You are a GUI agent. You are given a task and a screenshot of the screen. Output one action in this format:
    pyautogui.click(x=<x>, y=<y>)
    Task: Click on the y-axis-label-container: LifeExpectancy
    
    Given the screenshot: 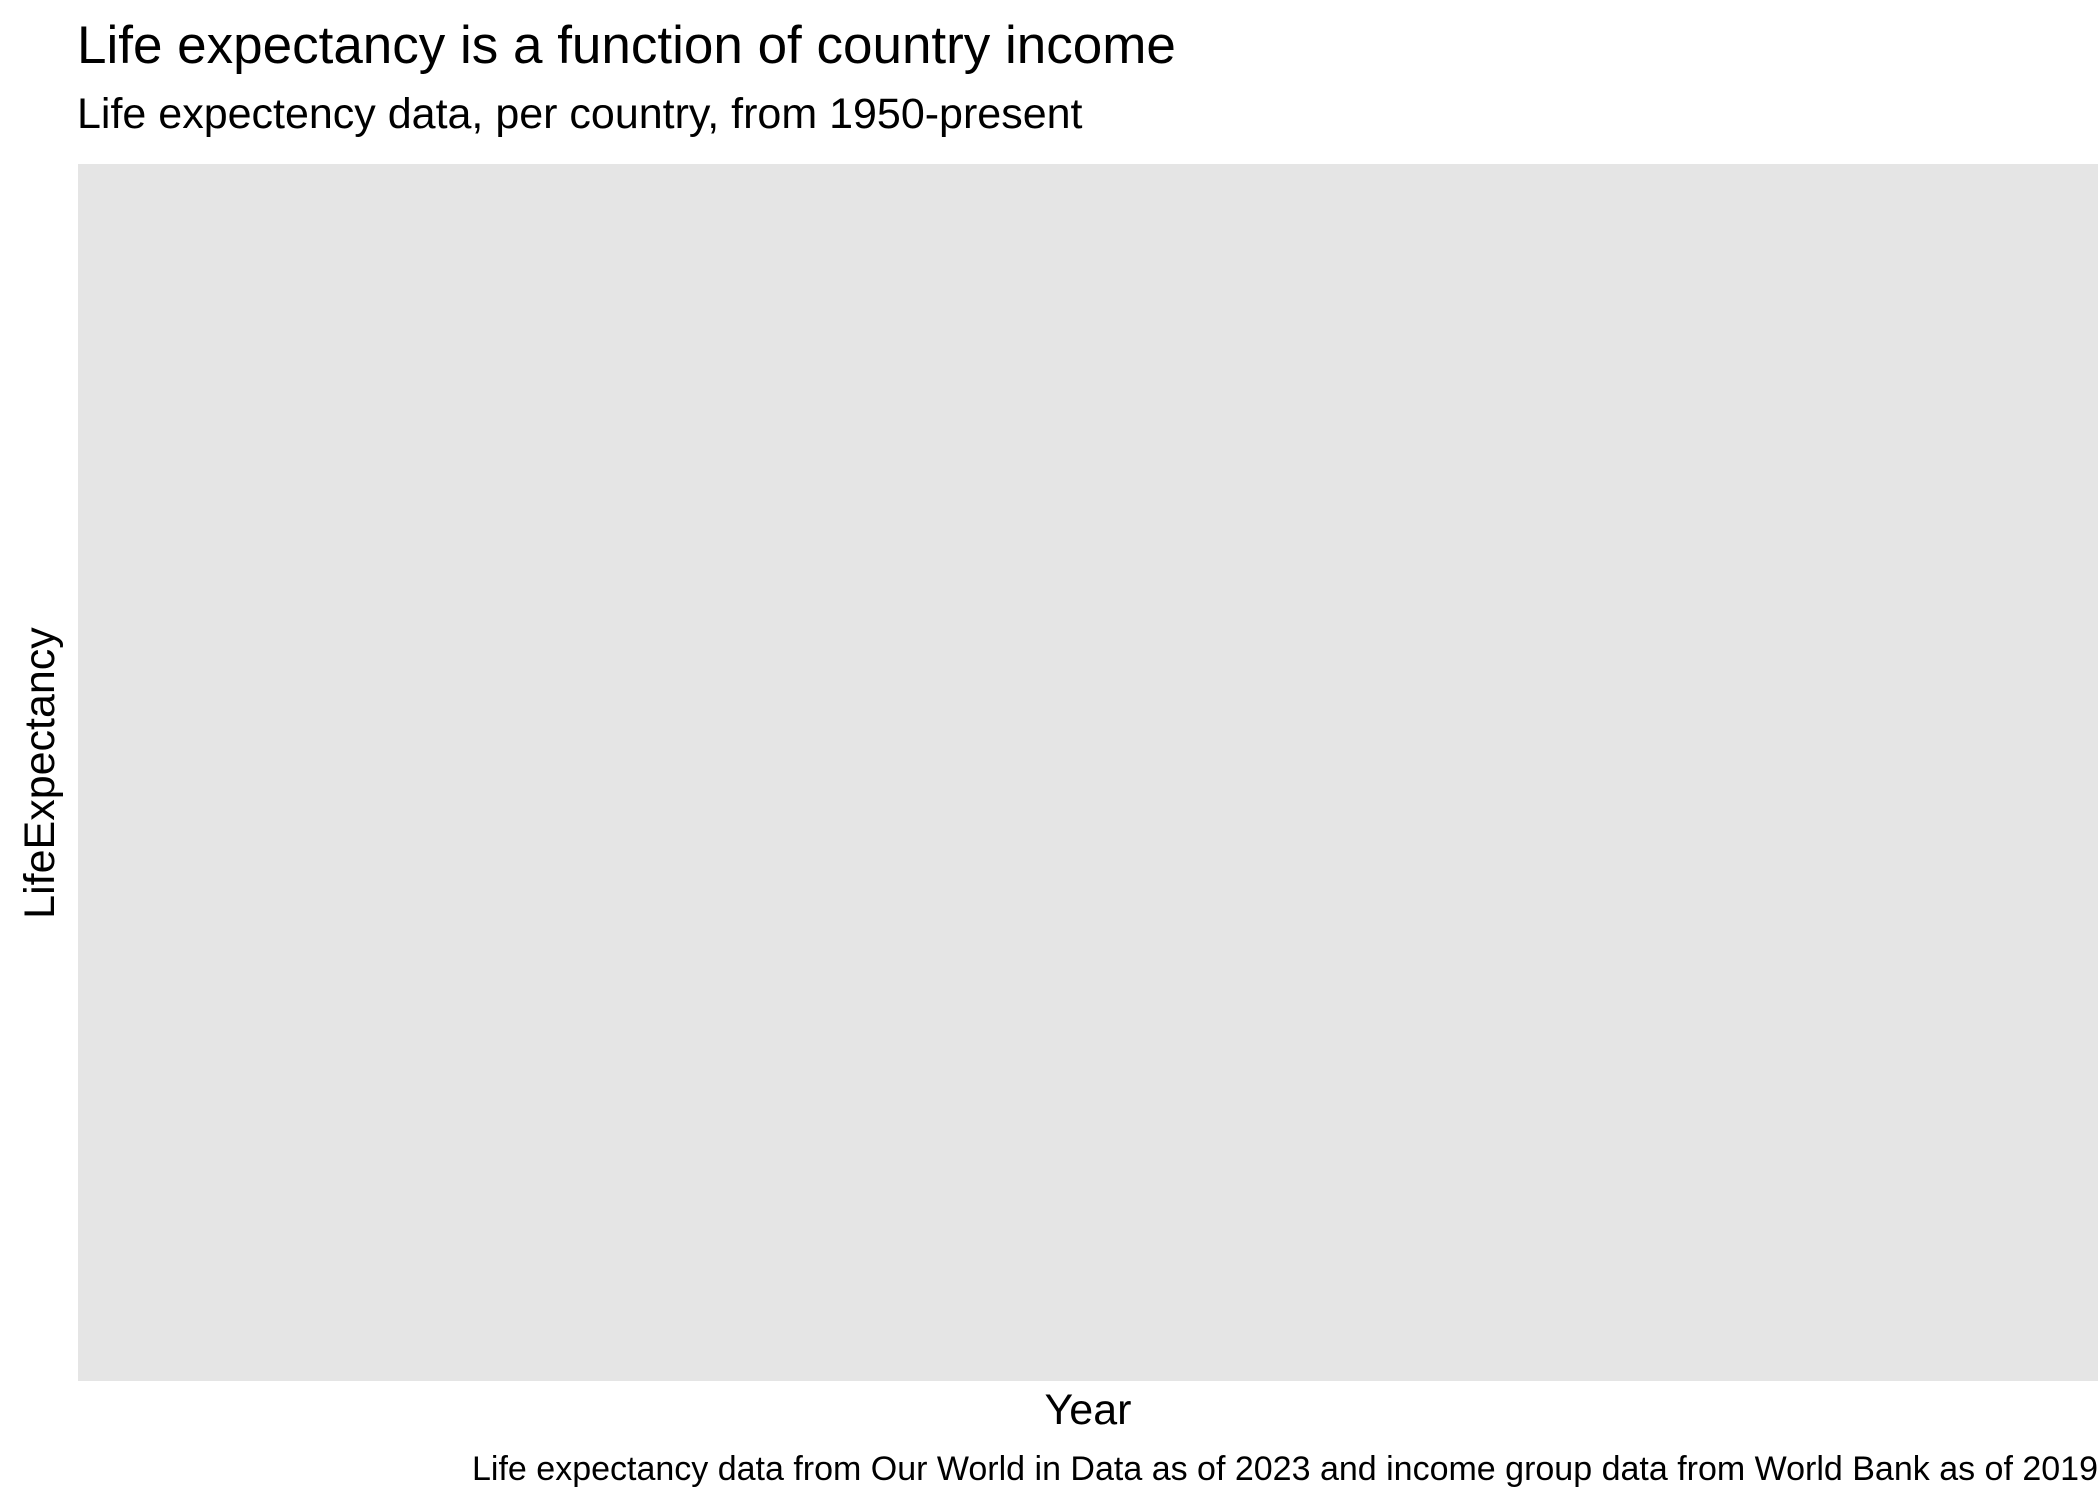 What is the action you would take?
    pyautogui.click(x=40, y=772)
    